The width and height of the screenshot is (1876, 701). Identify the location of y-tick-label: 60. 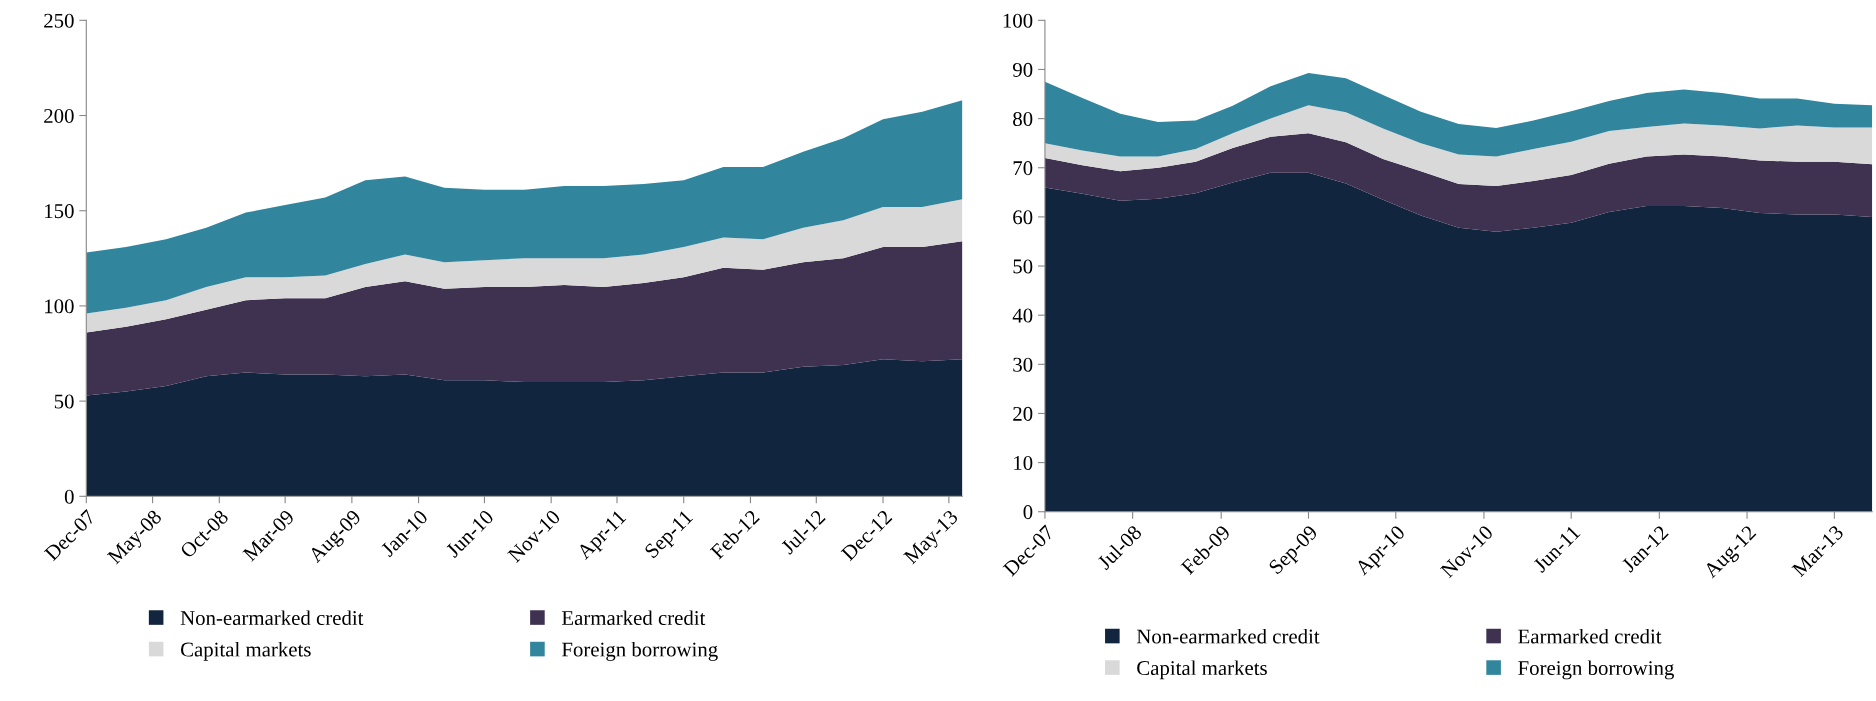
(1023, 217).